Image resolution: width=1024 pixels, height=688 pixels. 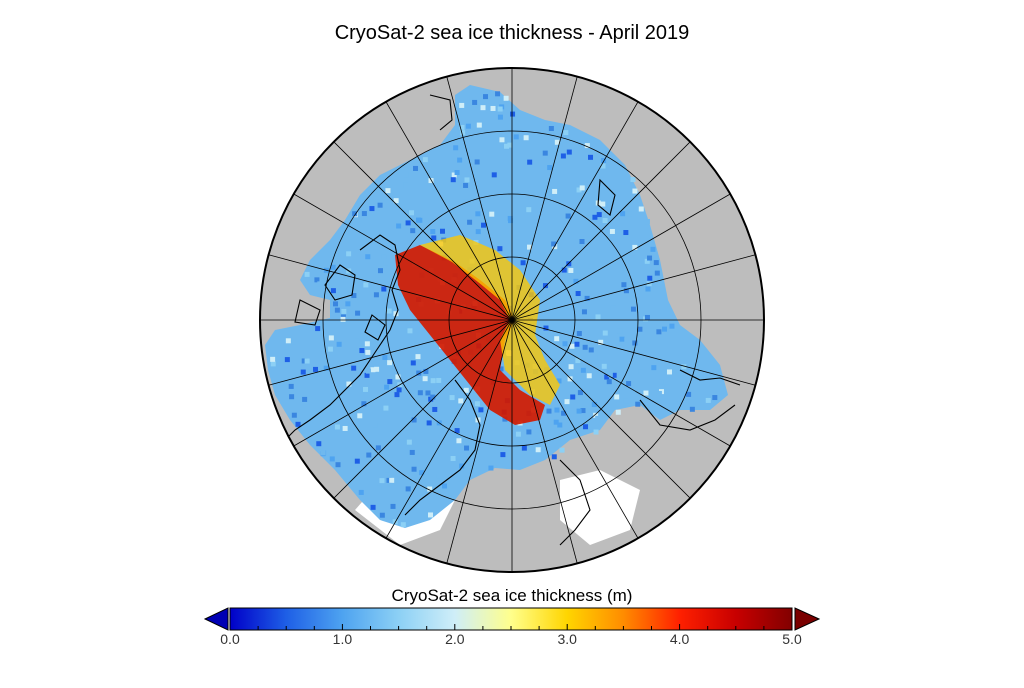 I want to click on thick-ice-region, so click(x=470, y=335).